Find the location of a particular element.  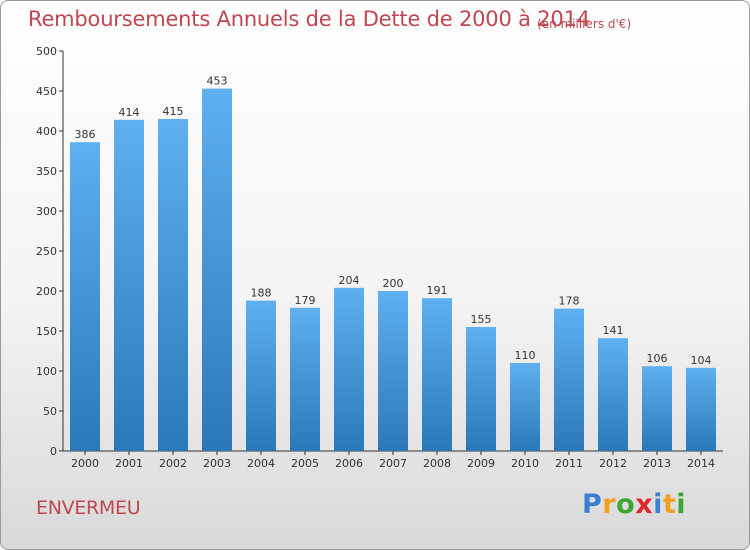

data-label: 414 is located at coordinates (129, 112).